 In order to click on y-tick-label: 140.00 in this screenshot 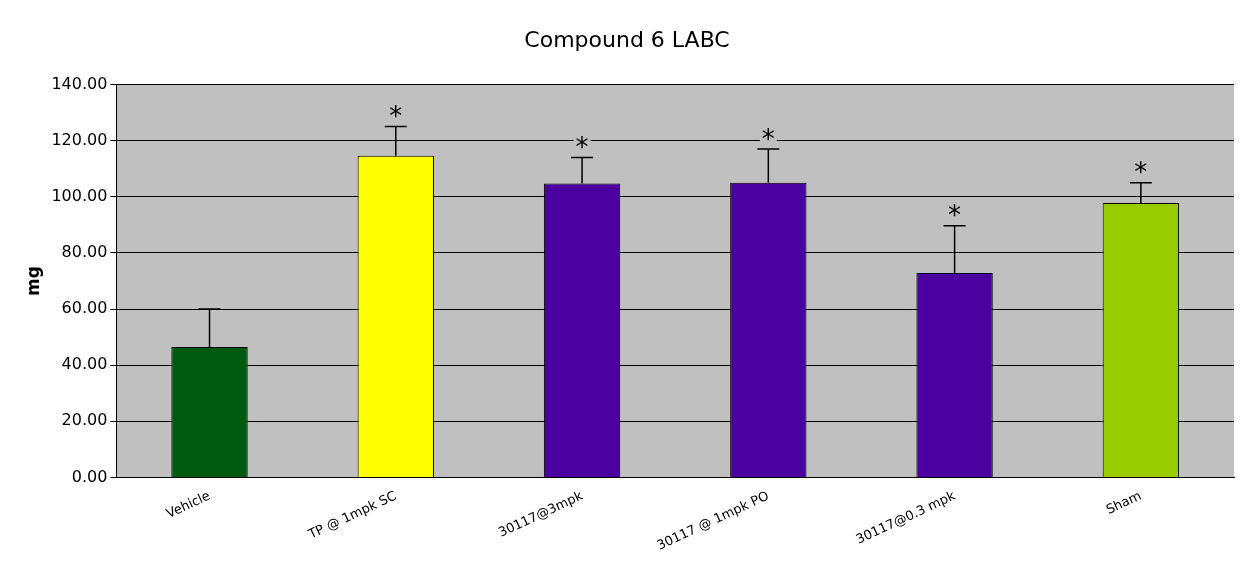, I will do `click(79, 83)`.